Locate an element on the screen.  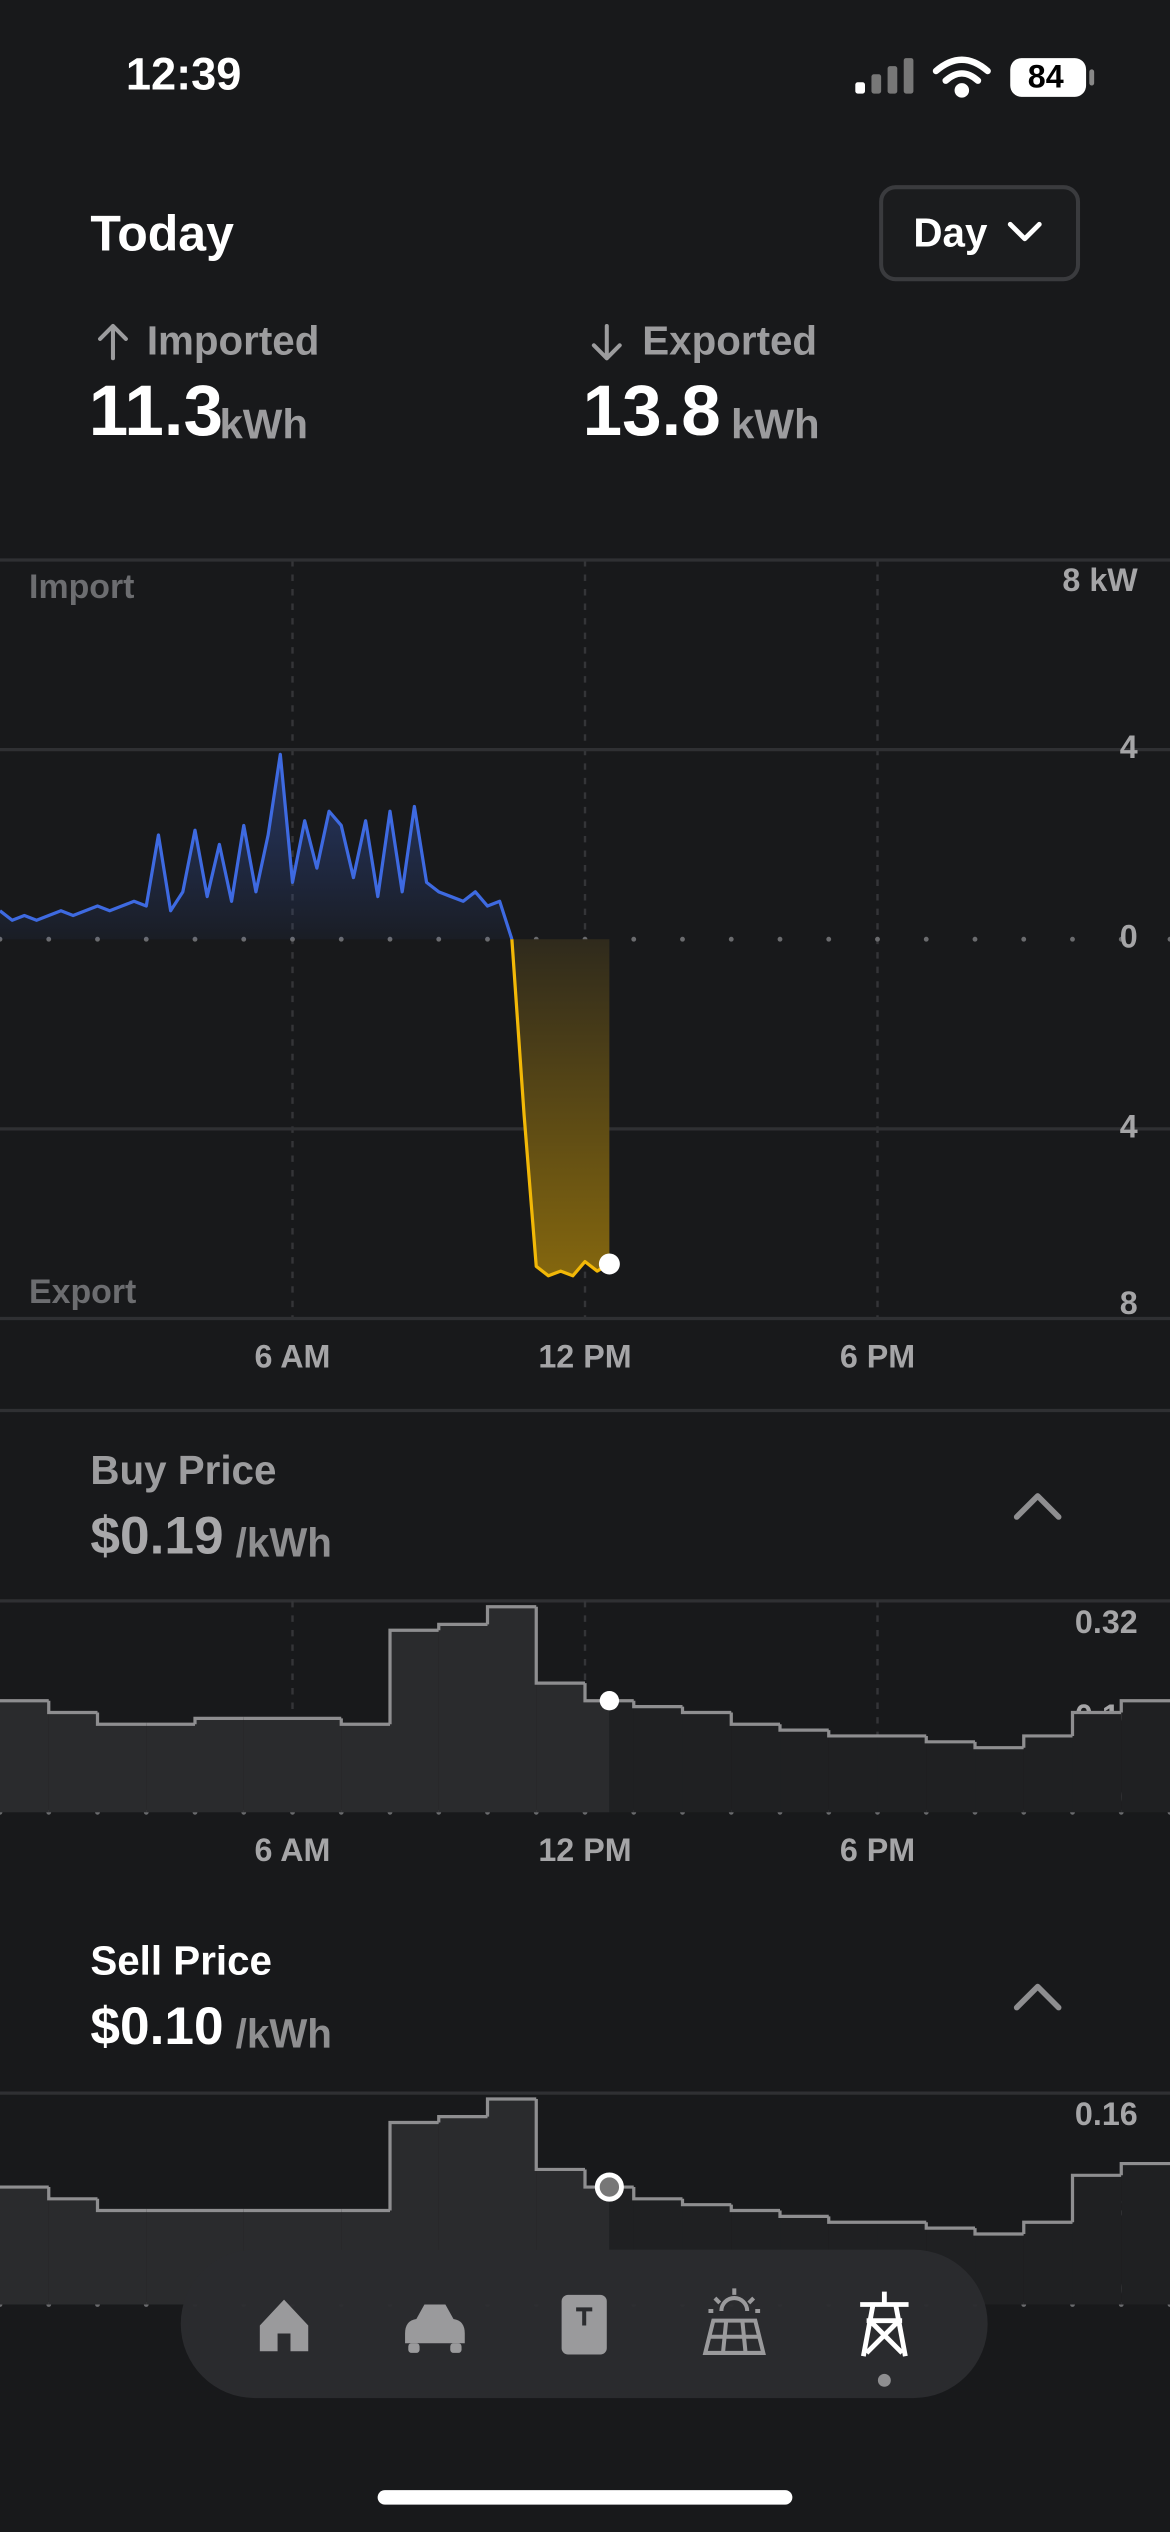
battery-level: 84 is located at coordinates (1046, 77).